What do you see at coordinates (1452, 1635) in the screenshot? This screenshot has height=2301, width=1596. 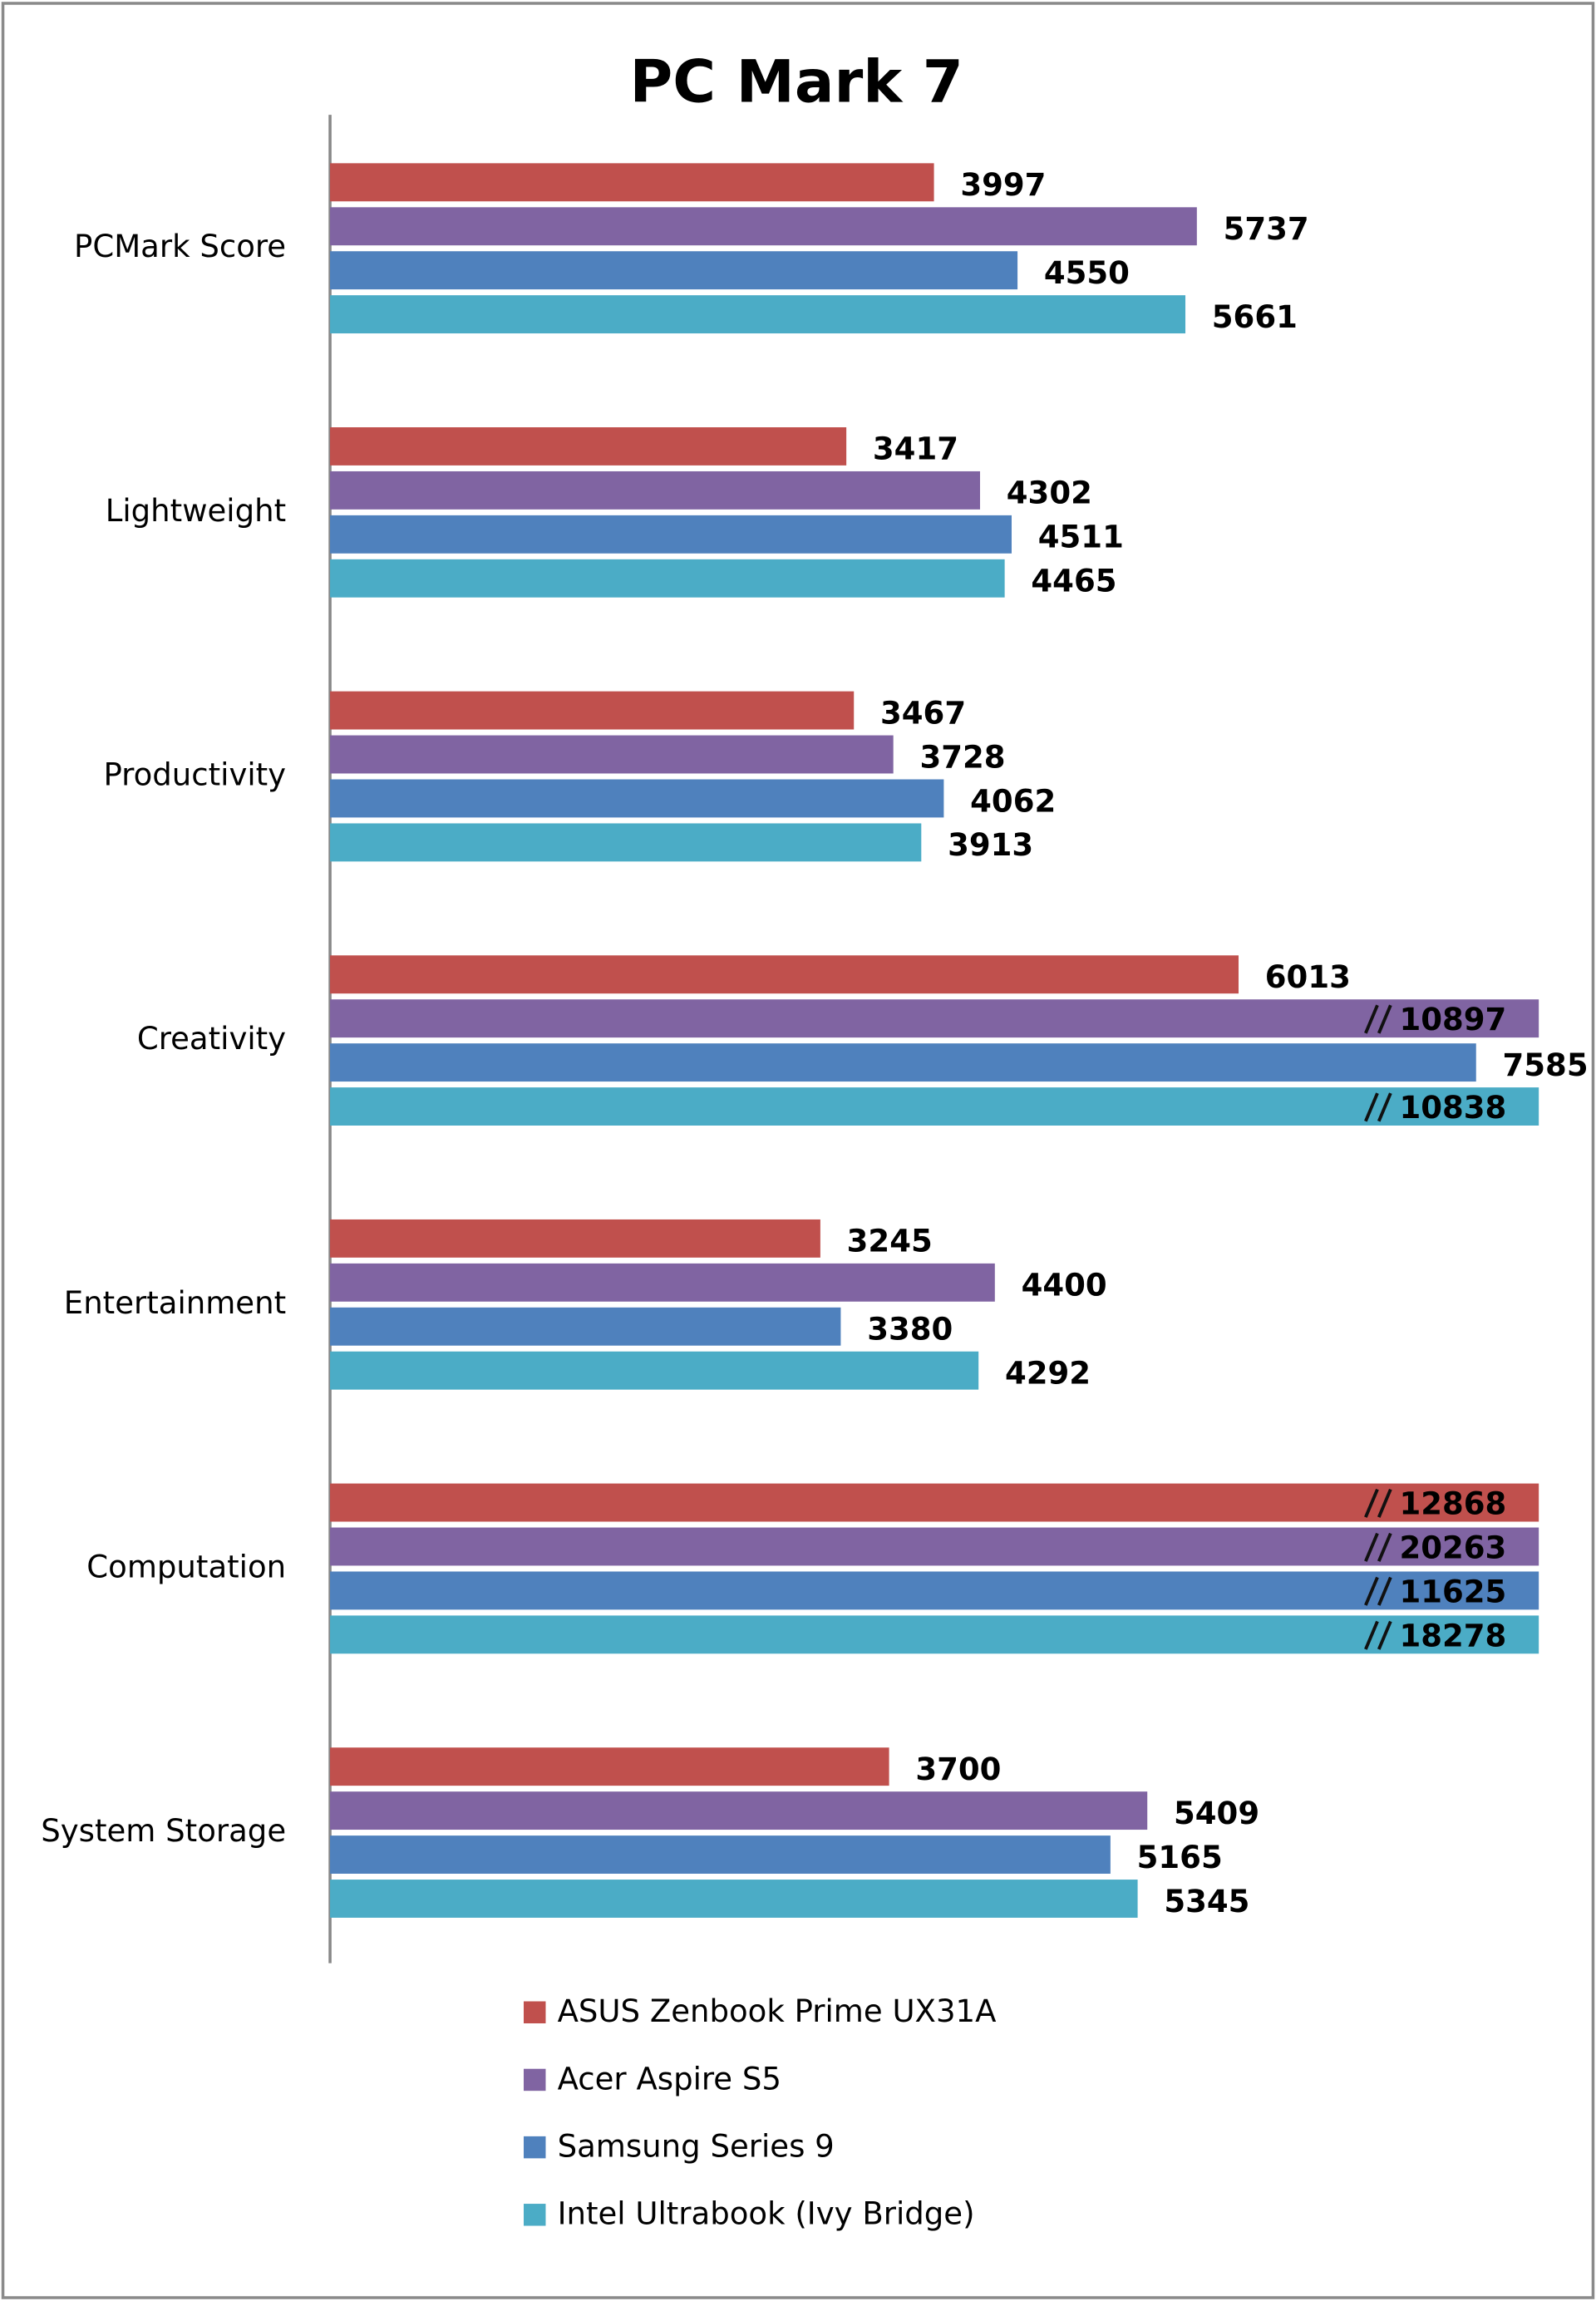 I see `value-label: 18278` at bounding box center [1452, 1635].